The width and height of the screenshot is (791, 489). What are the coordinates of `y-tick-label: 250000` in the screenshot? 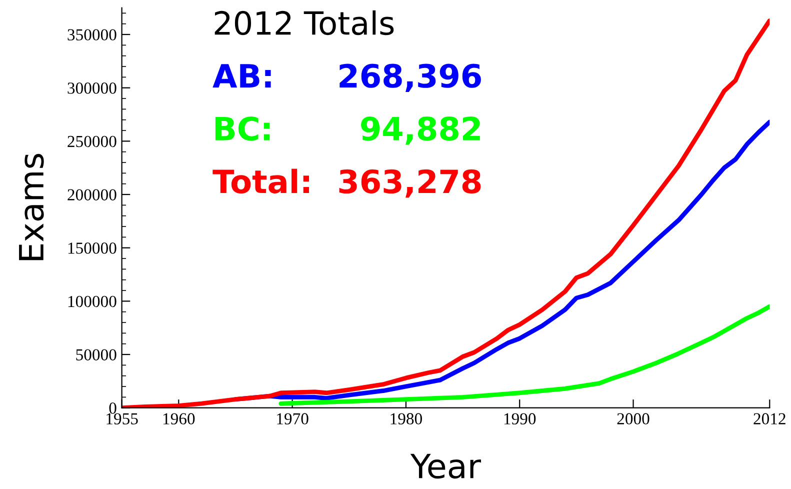 It's located at (92, 142).